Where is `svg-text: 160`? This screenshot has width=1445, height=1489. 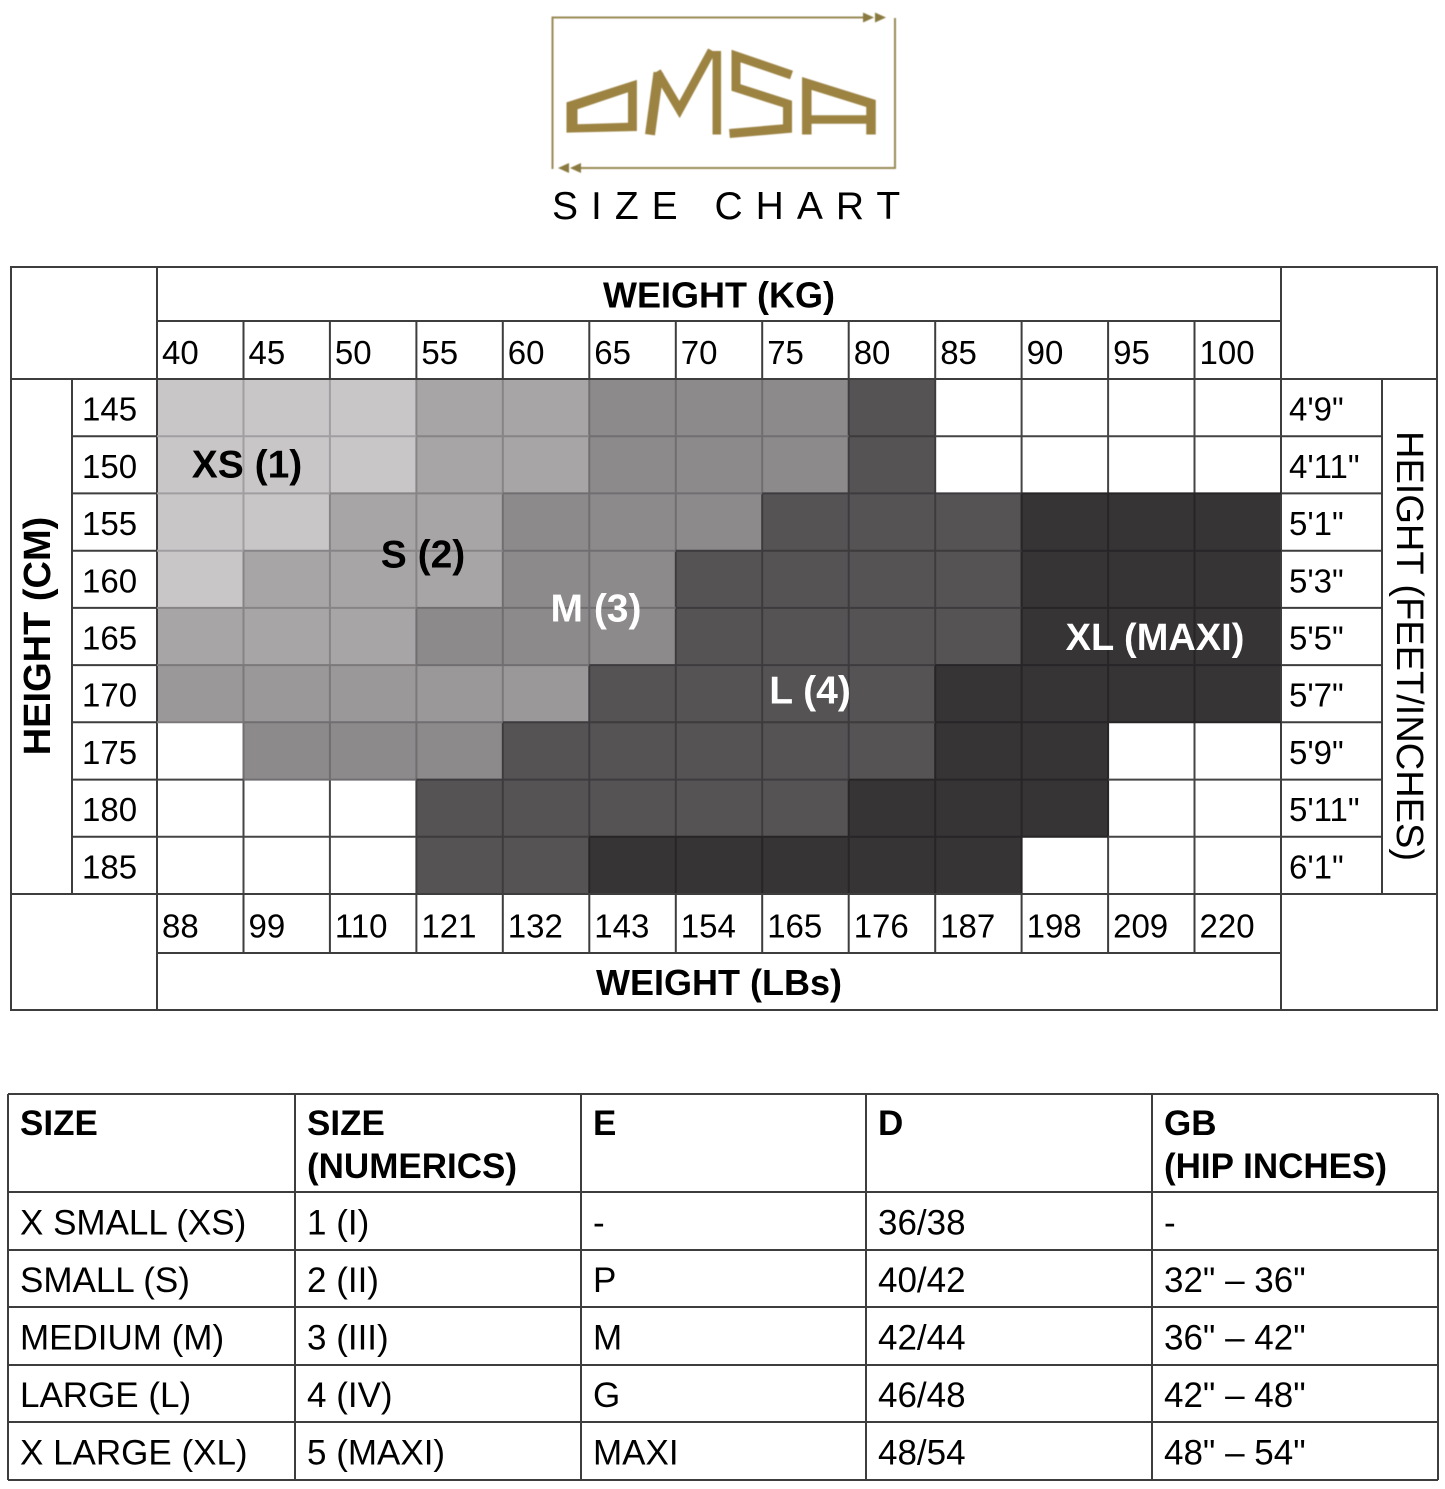 svg-text: 160 is located at coordinates (109, 580).